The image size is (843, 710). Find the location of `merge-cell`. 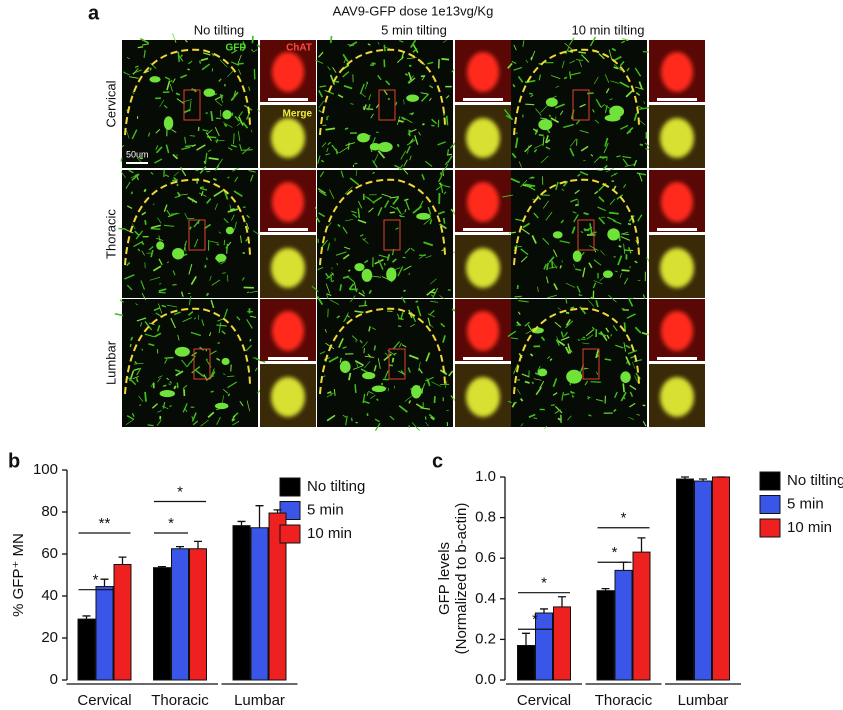

merge-cell is located at coordinates (677, 397).